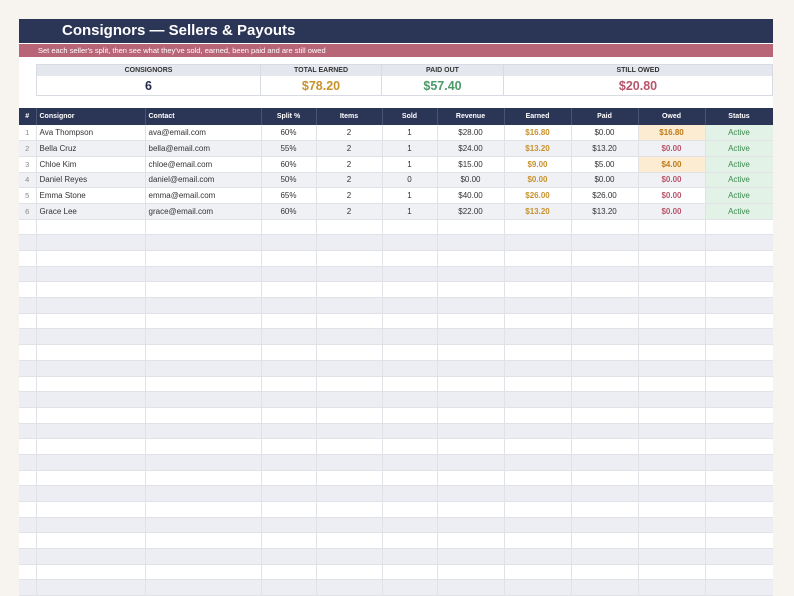 The height and width of the screenshot is (596, 794). What do you see at coordinates (538, 180) in the screenshot?
I see `cell-earned: $0.00` at bounding box center [538, 180].